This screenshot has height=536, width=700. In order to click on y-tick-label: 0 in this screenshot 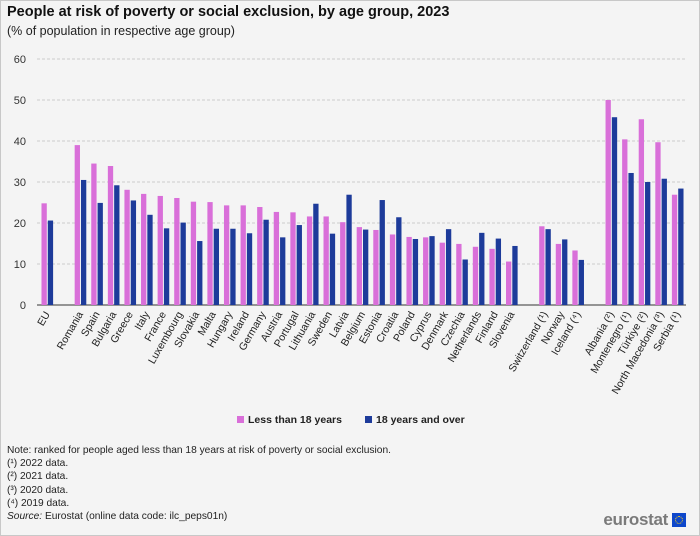, I will do `click(23, 306)`.